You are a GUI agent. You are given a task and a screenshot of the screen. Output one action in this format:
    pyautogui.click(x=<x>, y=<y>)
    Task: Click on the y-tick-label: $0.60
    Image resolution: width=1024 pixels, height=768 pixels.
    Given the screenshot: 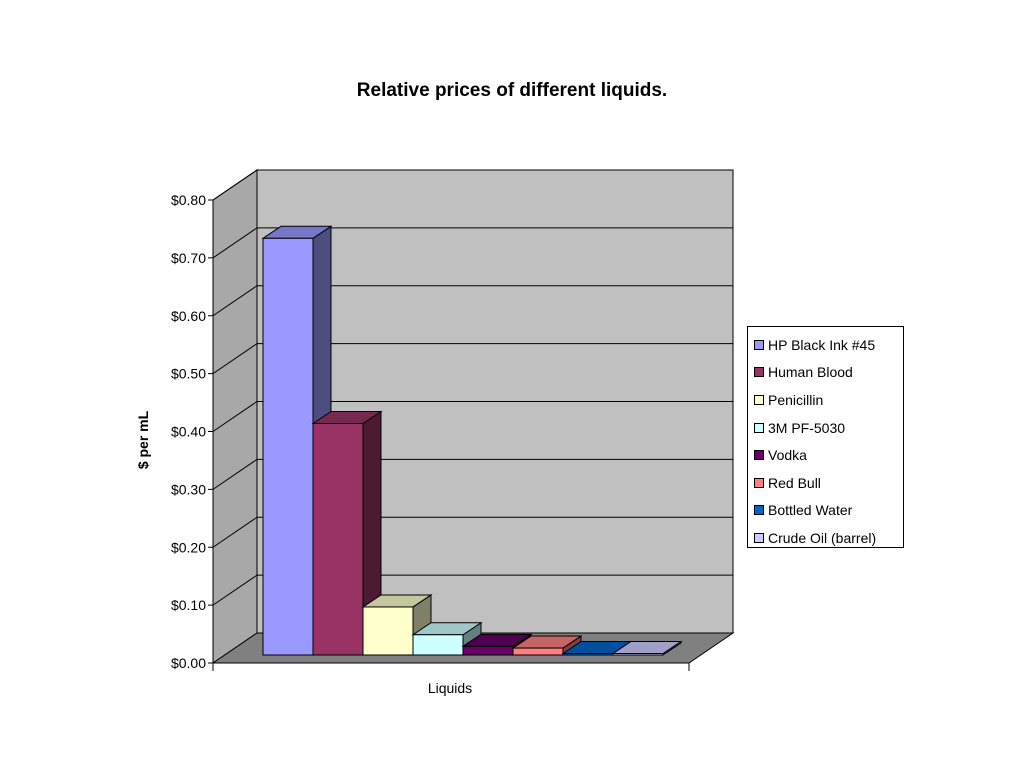 What is the action you would take?
    pyautogui.click(x=188, y=316)
    